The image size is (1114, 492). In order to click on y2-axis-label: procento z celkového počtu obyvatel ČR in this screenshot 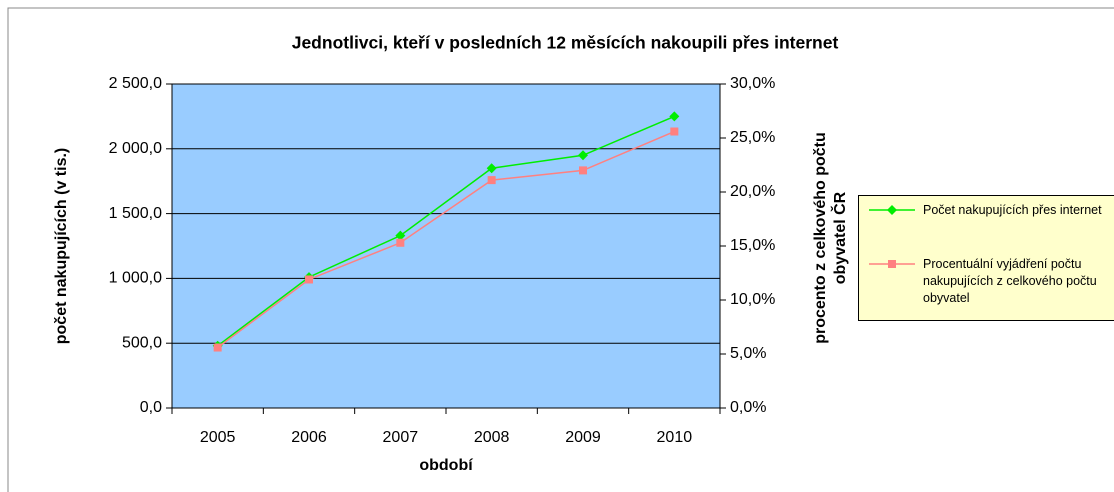, I will do `click(830, 238)`.